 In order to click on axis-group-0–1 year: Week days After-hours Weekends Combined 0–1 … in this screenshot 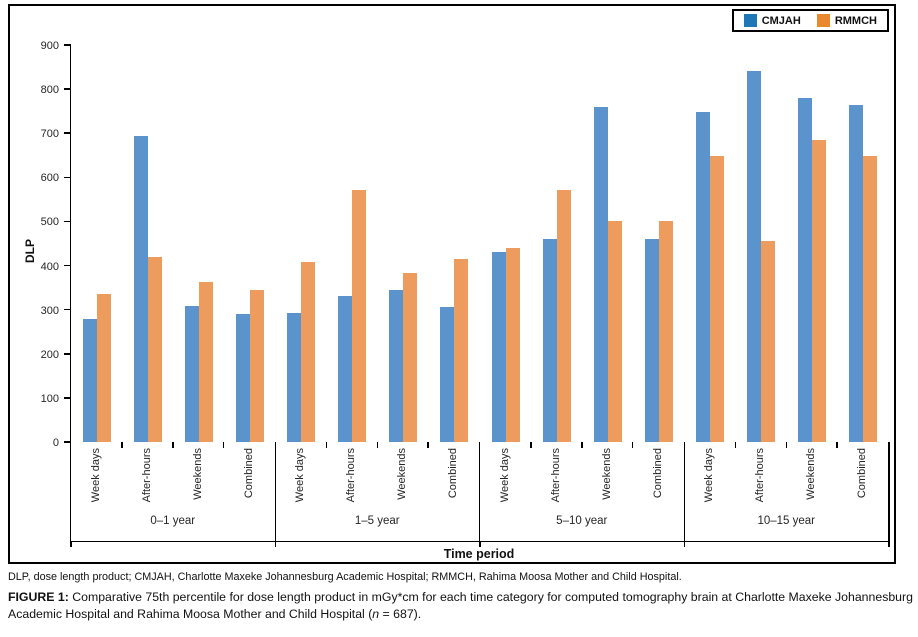, I will do `click(173, 491)`.